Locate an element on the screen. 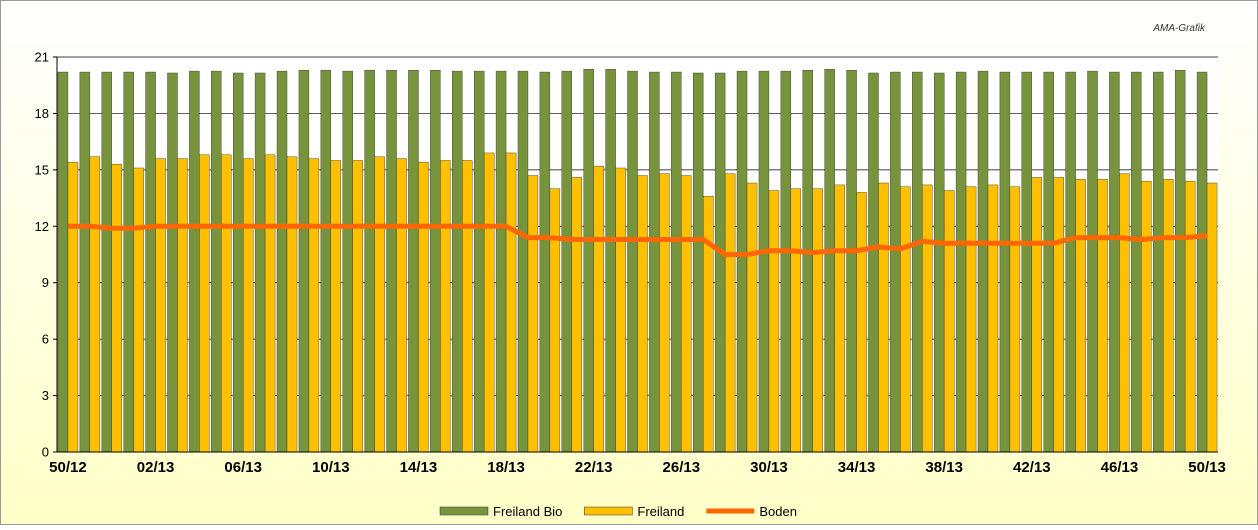  x-tick-label: 34/13 is located at coordinates (857, 467).